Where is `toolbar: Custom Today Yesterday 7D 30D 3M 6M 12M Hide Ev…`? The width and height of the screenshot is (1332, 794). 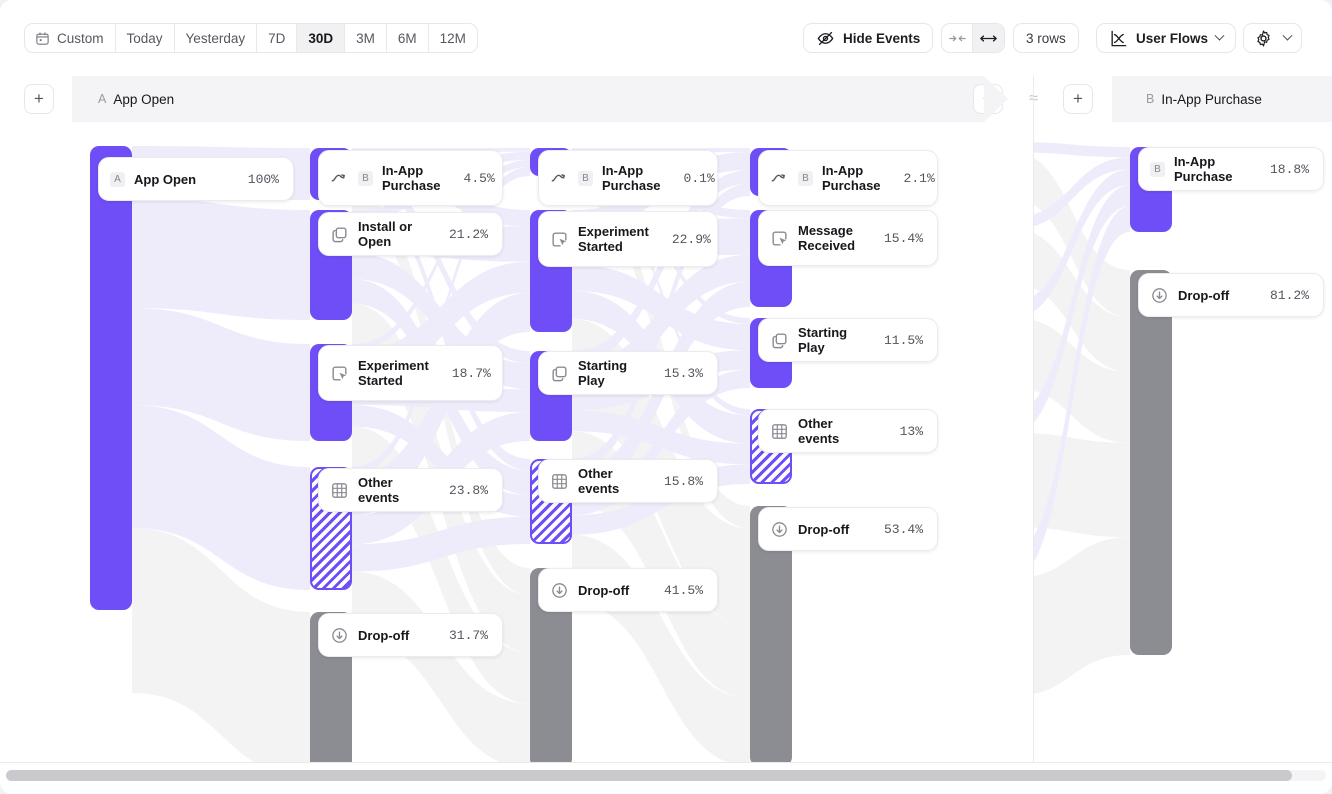
toolbar: Custom Today Yesterday 7D 30D 3M 6M 12M Hide Ev… is located at coordinates (666, 38).